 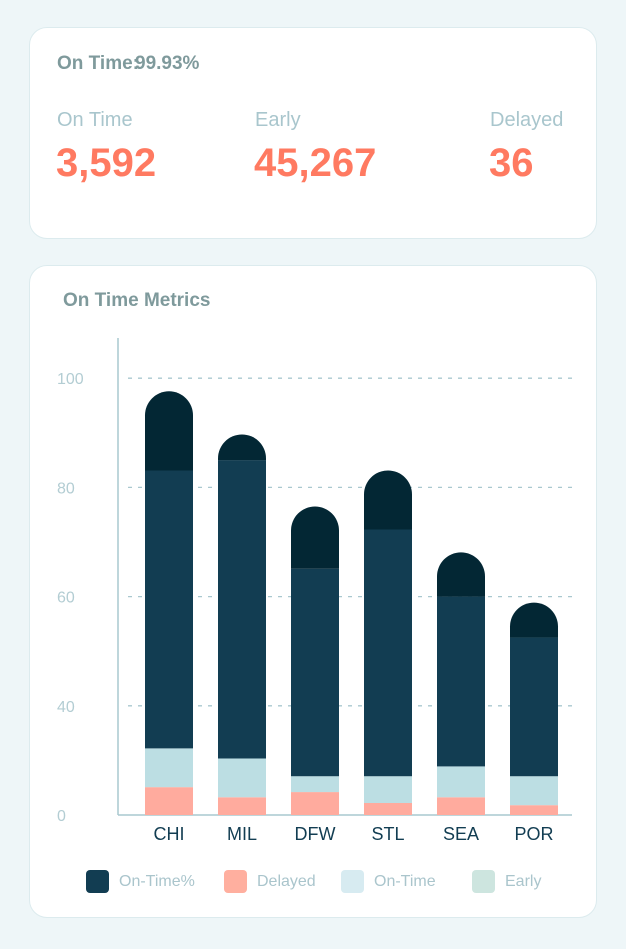 What do you see at coordinates (106, 163) in the screenshot?
I see `stat-value-on-time: 3,592` at bounding box center [106, 163].